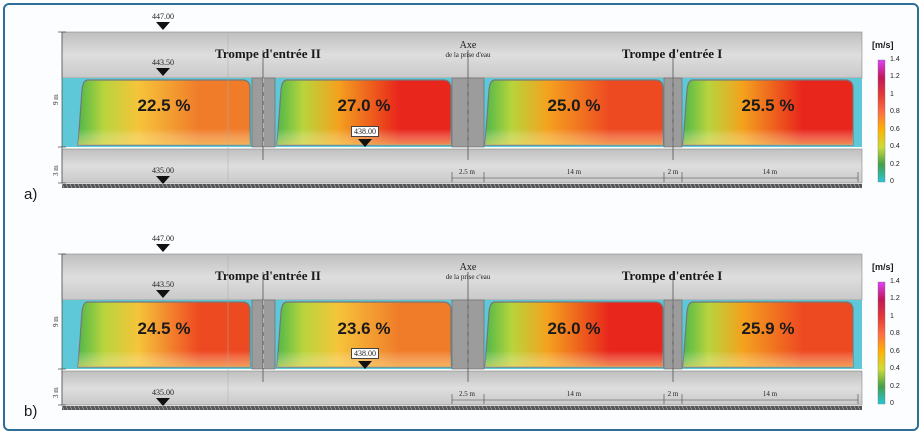 This screenshot has height=432, width=922. I want to click on dimension-label: 14 m, so click(770, 172).